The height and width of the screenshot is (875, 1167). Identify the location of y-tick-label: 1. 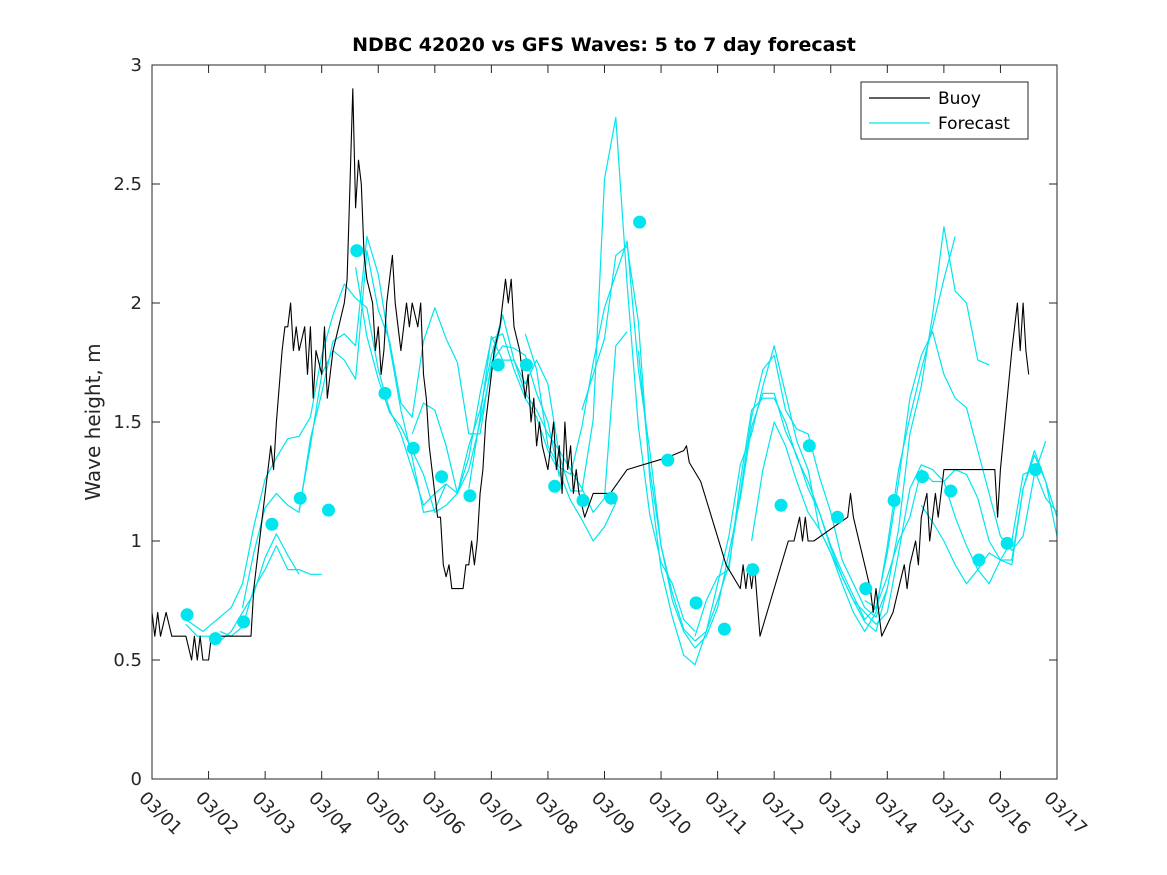
(136, 541).